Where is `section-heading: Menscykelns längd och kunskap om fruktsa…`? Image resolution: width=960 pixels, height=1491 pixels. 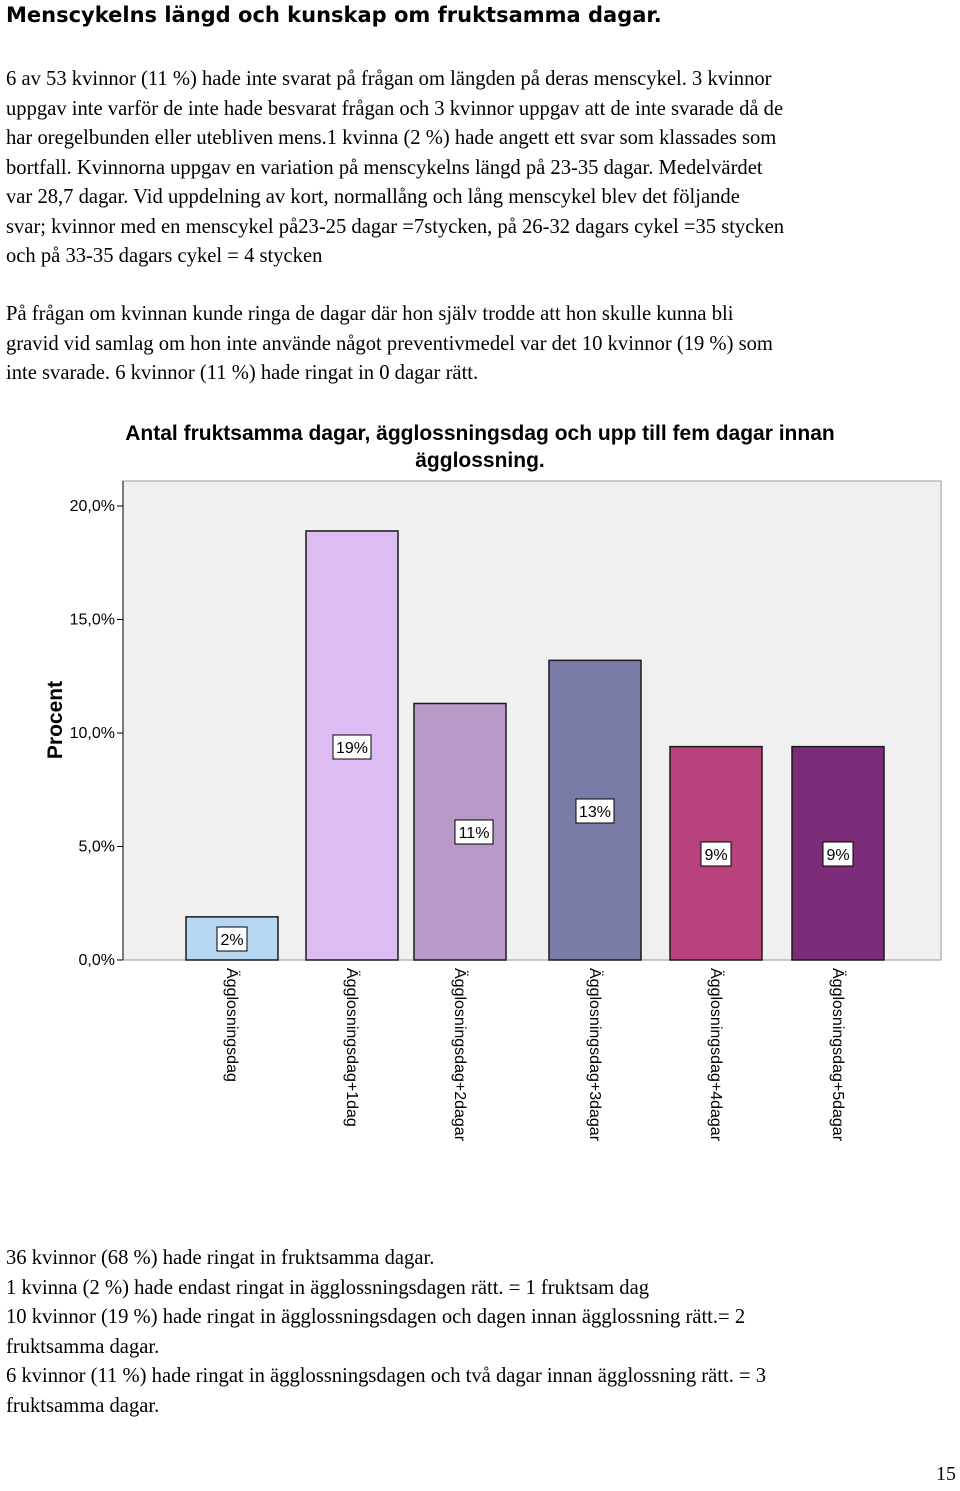 section-heading: Menscykelns längd och kunskap om fruktsa… is located at coordinates (334, 15).